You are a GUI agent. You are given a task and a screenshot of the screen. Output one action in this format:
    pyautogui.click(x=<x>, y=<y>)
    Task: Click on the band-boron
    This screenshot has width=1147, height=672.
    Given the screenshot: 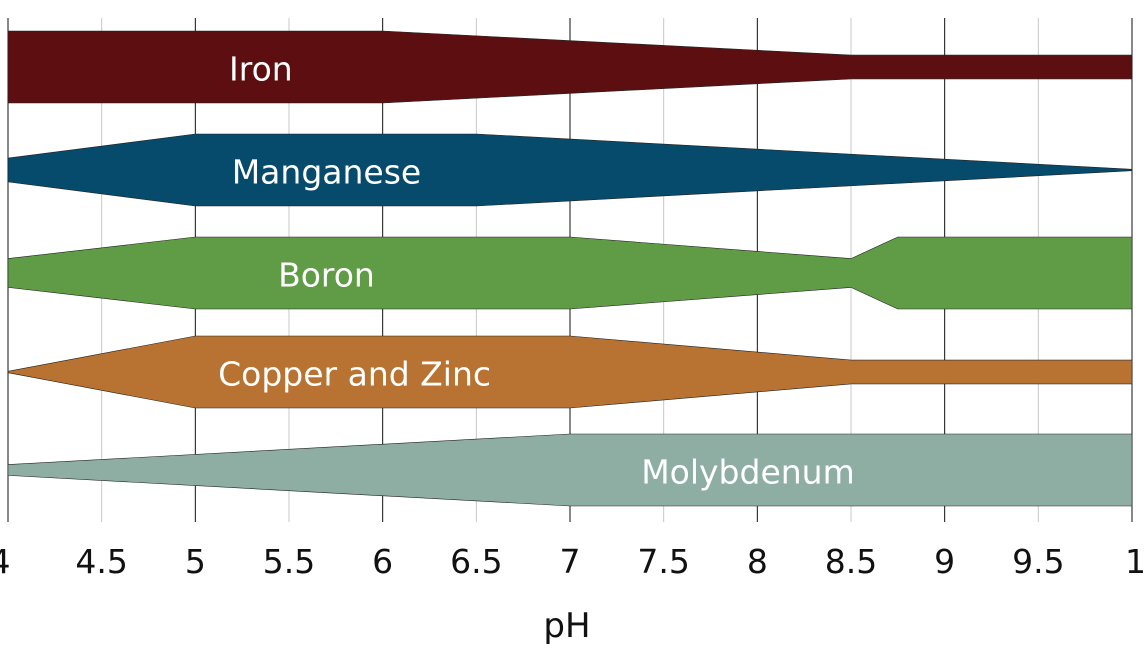 What is the action you would take?
    pyautogui.click(x=570, y=273)
    